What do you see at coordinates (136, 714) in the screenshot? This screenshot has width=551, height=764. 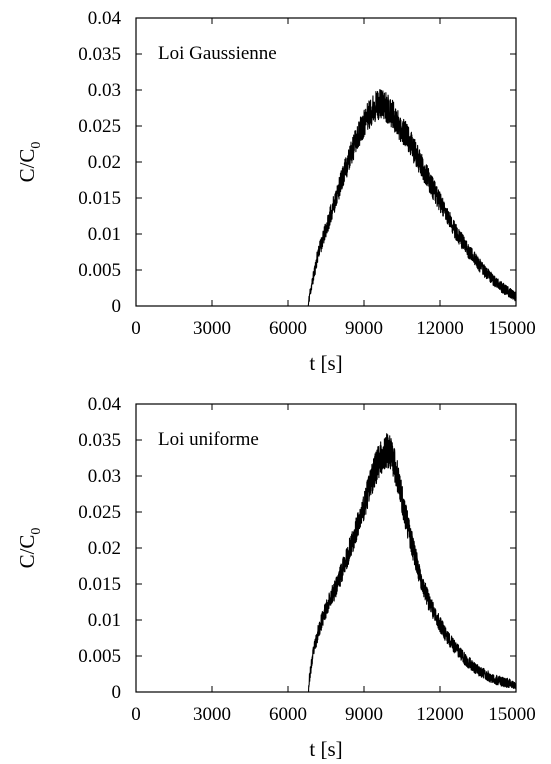 I see `chart-2-xtick-label: 0` at bounding box center [136, 714].